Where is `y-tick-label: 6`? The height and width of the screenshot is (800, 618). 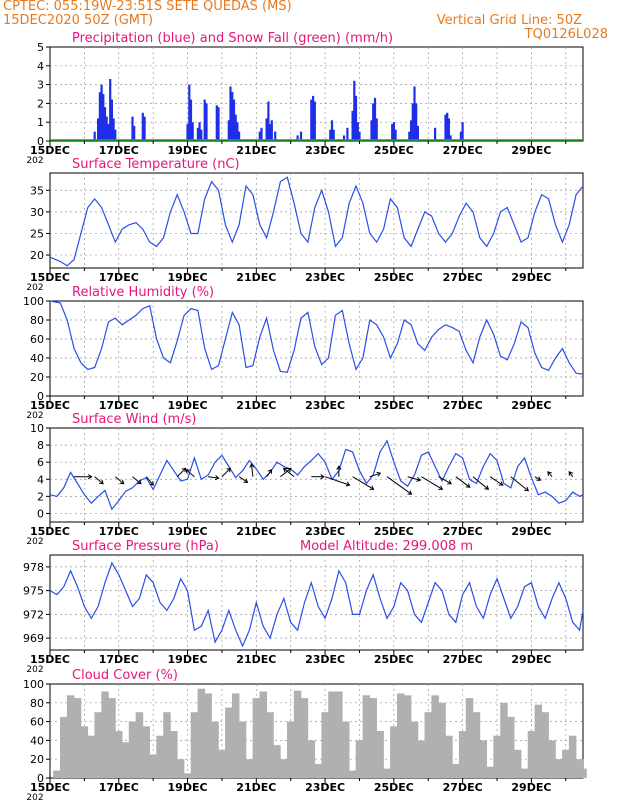
y-tick-label: 6 is located at coordinates (40, 462).